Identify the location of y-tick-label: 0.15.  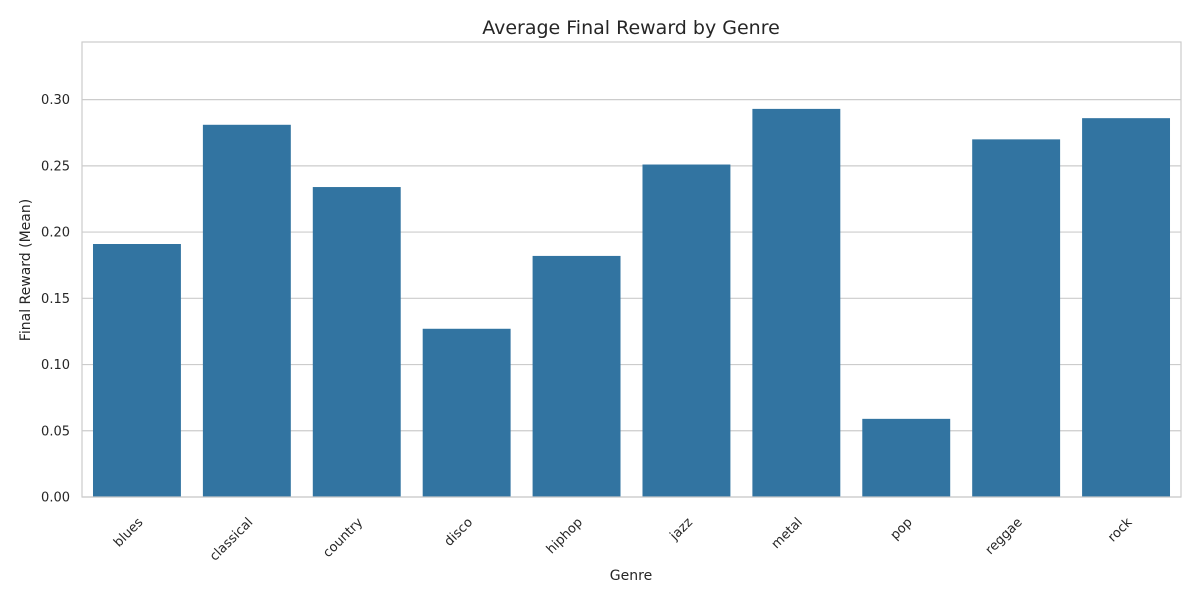
(55, 299).